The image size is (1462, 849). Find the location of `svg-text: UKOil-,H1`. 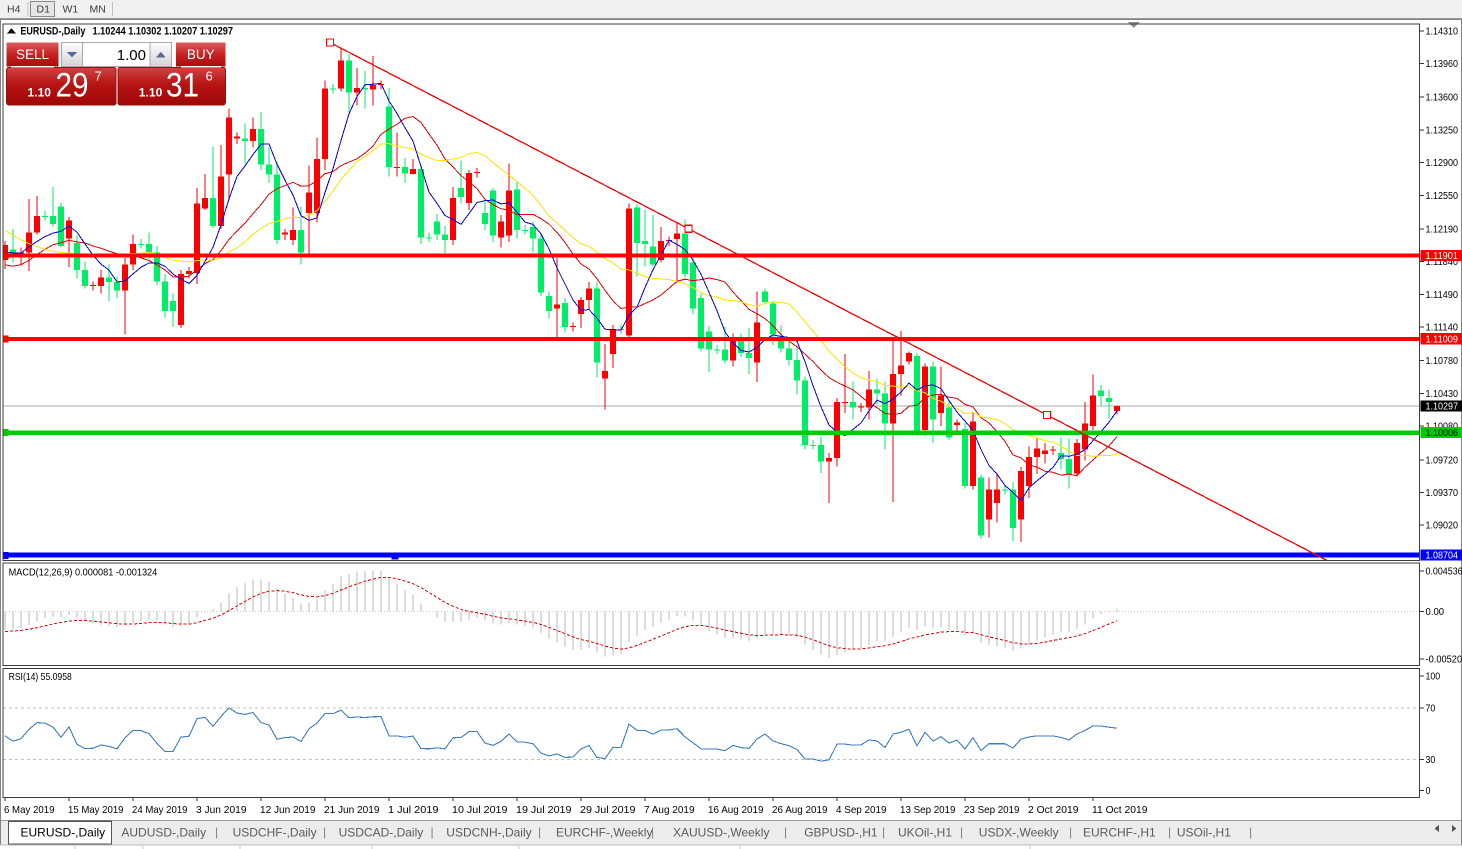

svg-text: UKOil-,H1 is located at coordinates (925, 833).